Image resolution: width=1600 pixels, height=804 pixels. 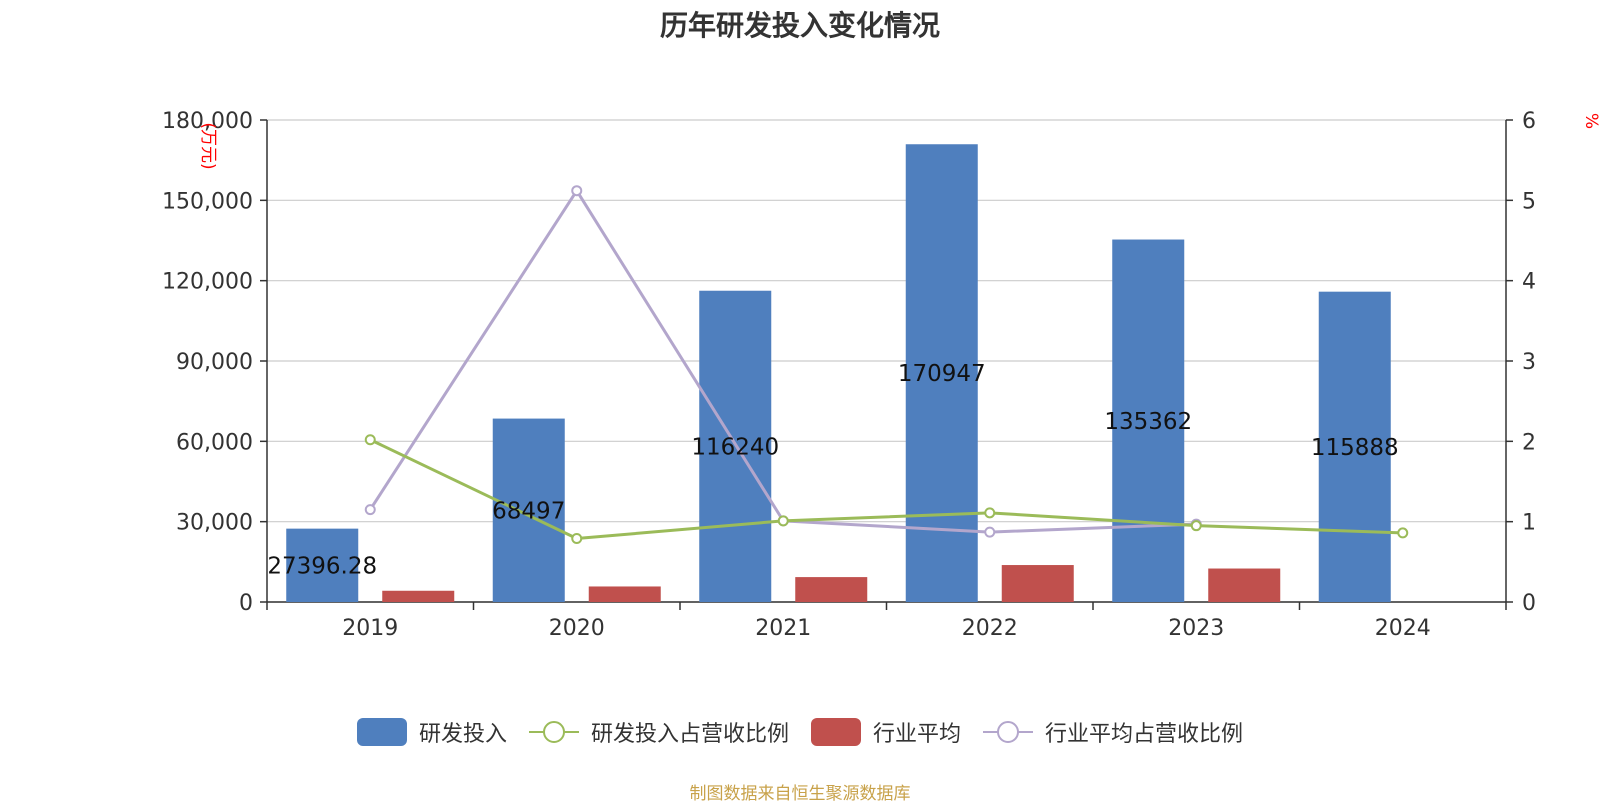 I want to click on bar-industry-average-2022, so click(x=1037, y=583).